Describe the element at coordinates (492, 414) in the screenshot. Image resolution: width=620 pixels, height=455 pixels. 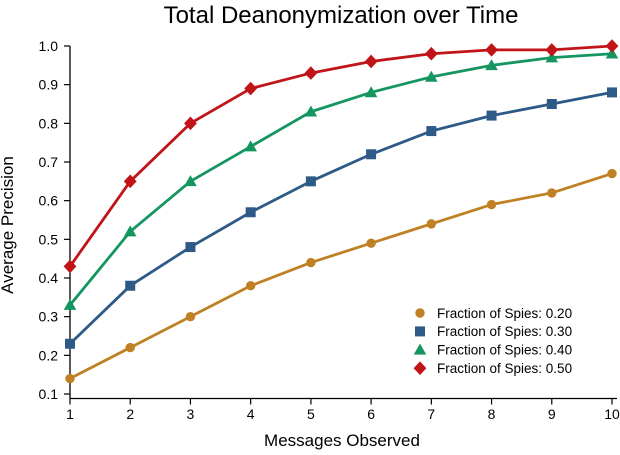
I see `x-tick-label: 8` at that location.